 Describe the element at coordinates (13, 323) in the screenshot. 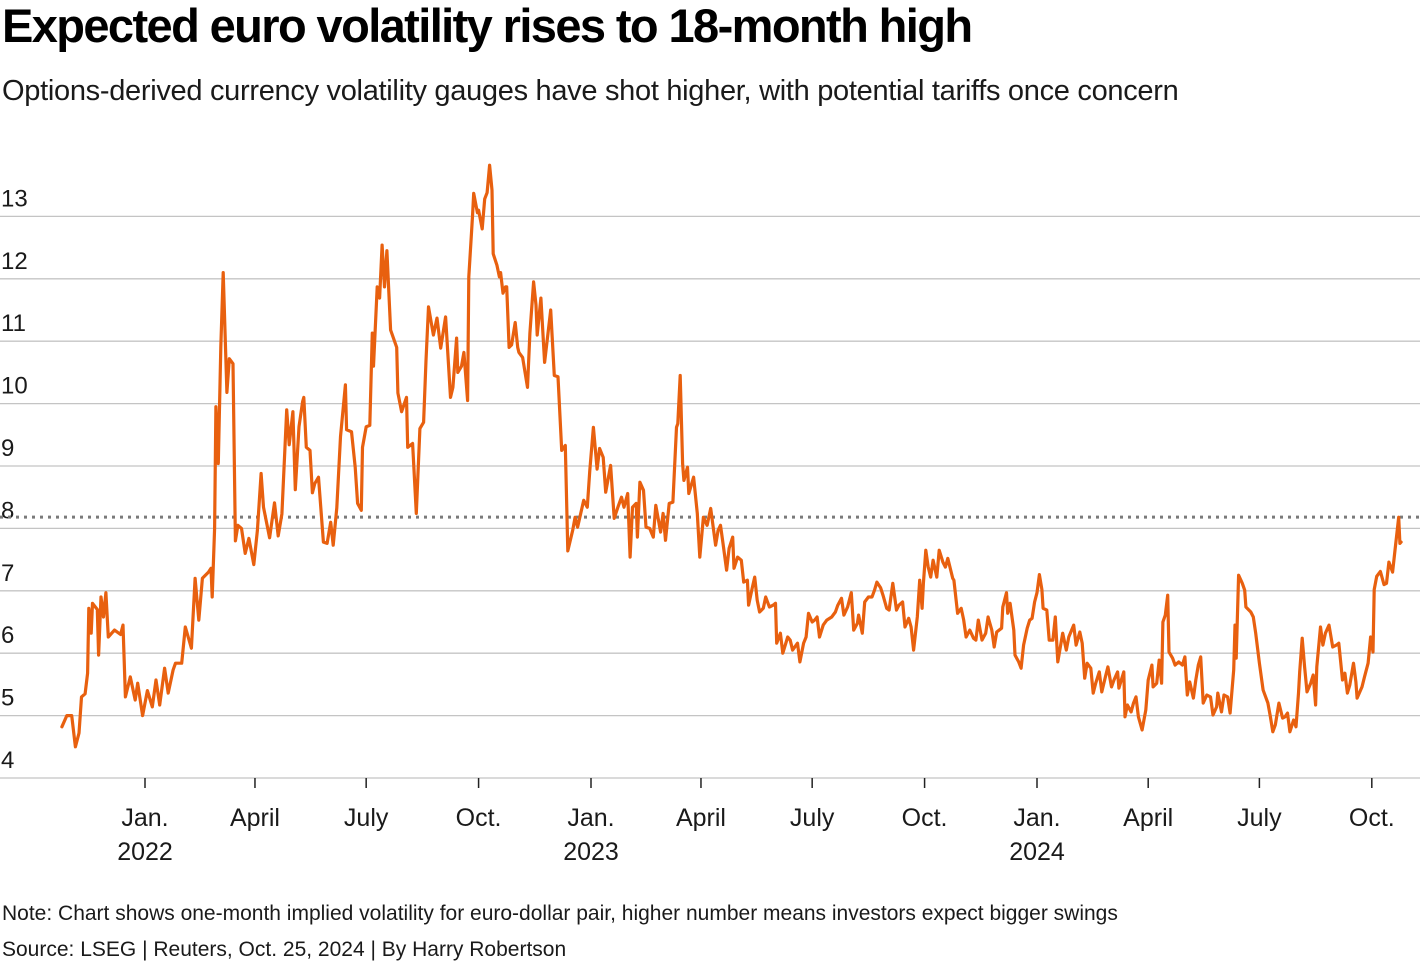

I see `y-tick-label: 11` at that location.